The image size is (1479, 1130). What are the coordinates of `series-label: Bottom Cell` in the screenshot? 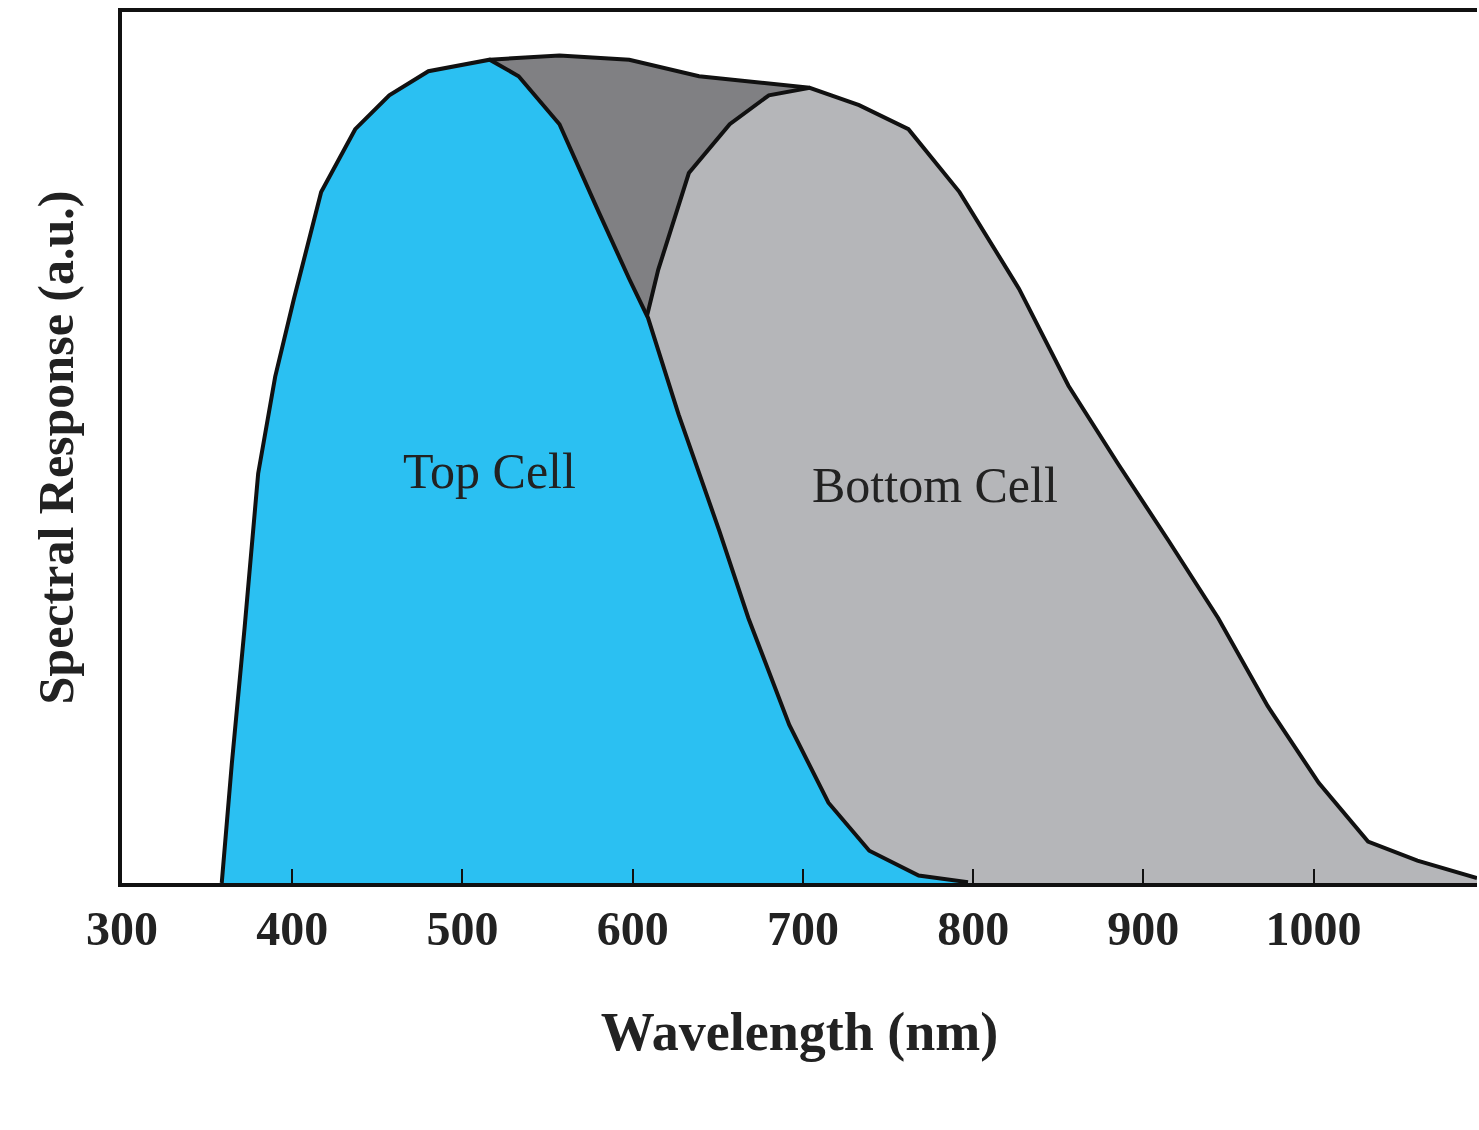 It's located at (935, 485).